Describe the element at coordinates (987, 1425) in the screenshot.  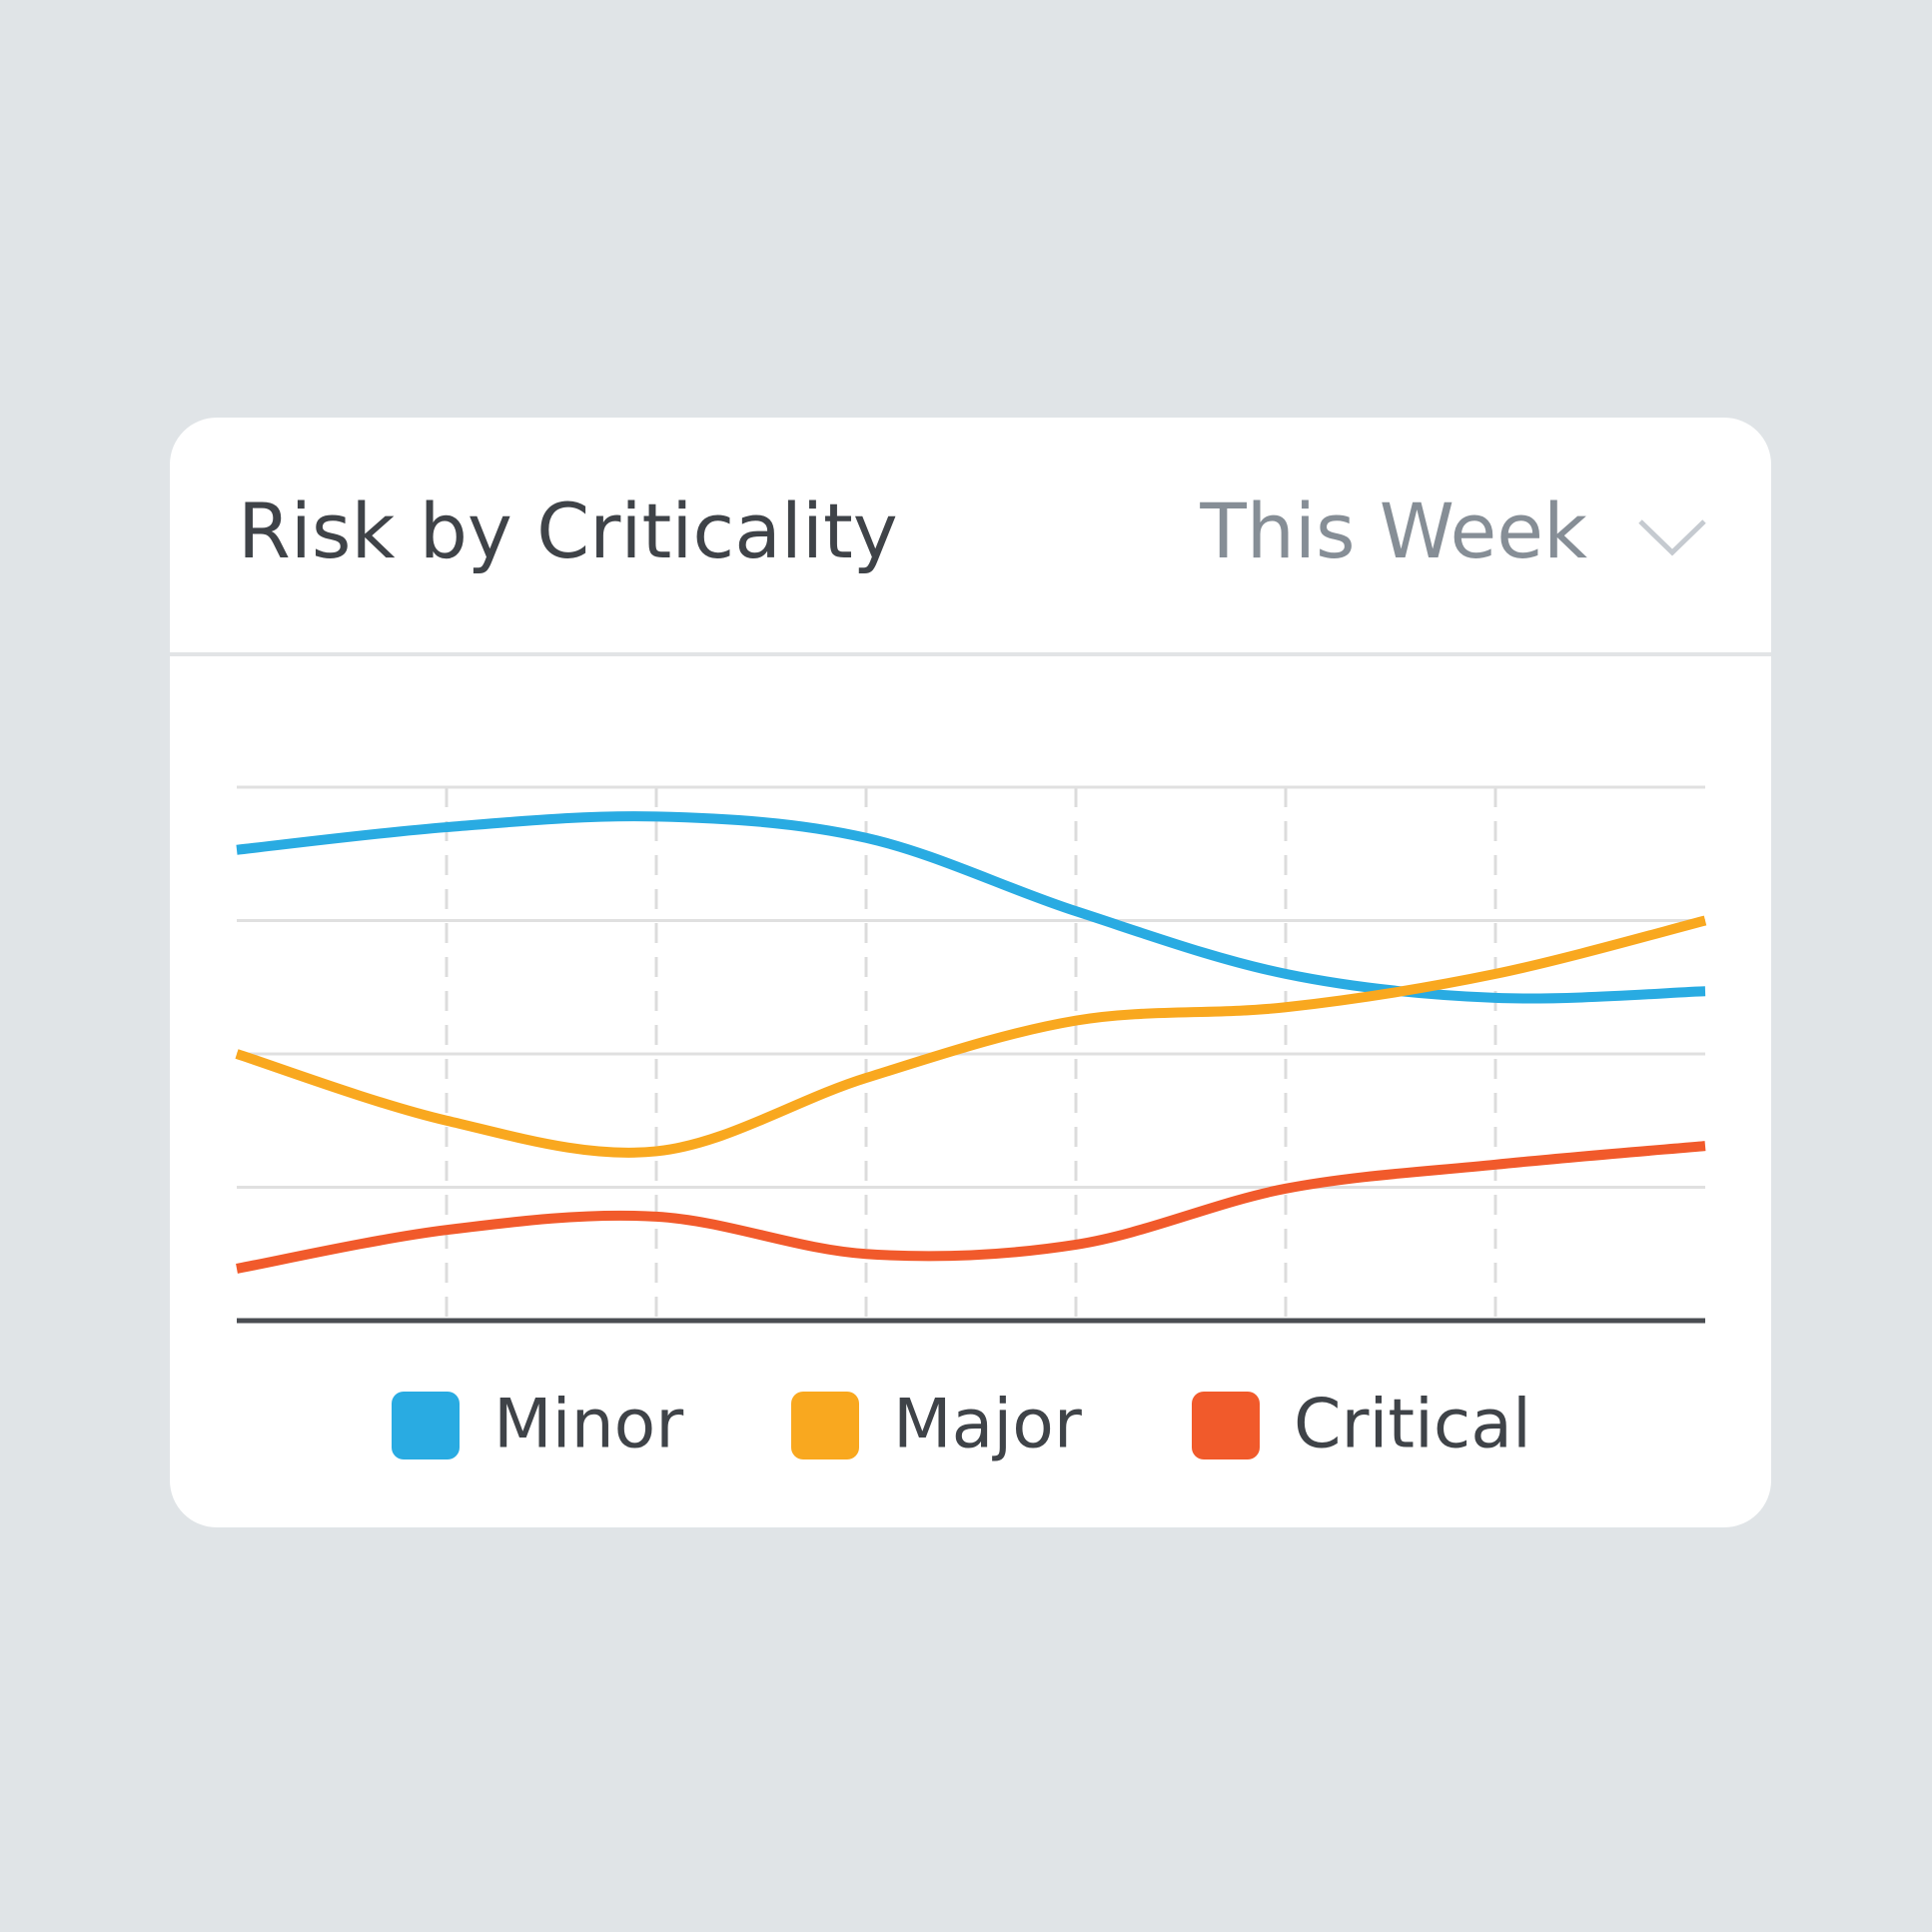
I see `legend-label: Major` at that location.